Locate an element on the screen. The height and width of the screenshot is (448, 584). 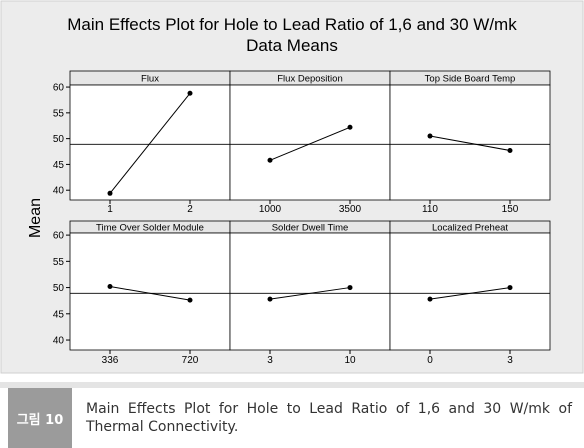
x-tick-label: 336 is located at coordinates (110, 360).